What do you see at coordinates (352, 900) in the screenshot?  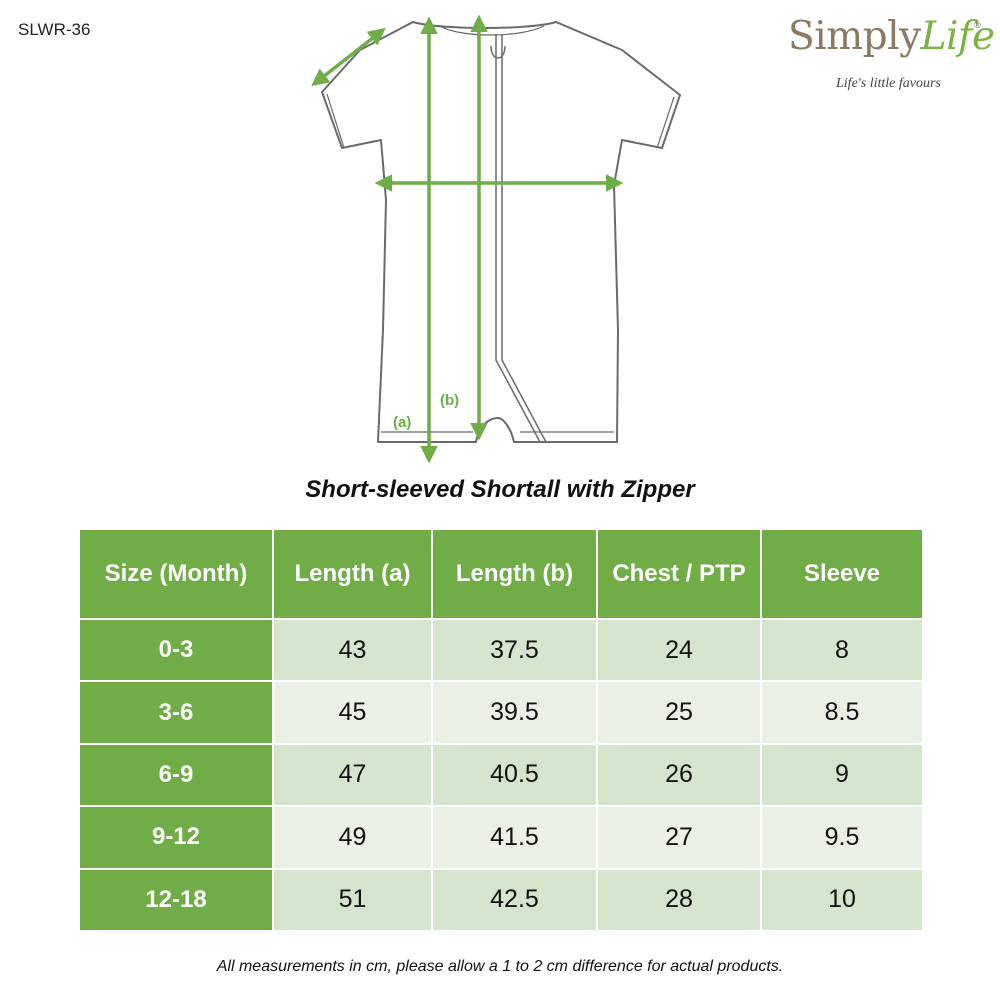 I see `length-a-cell: 51` at bounding box center [352, 900].